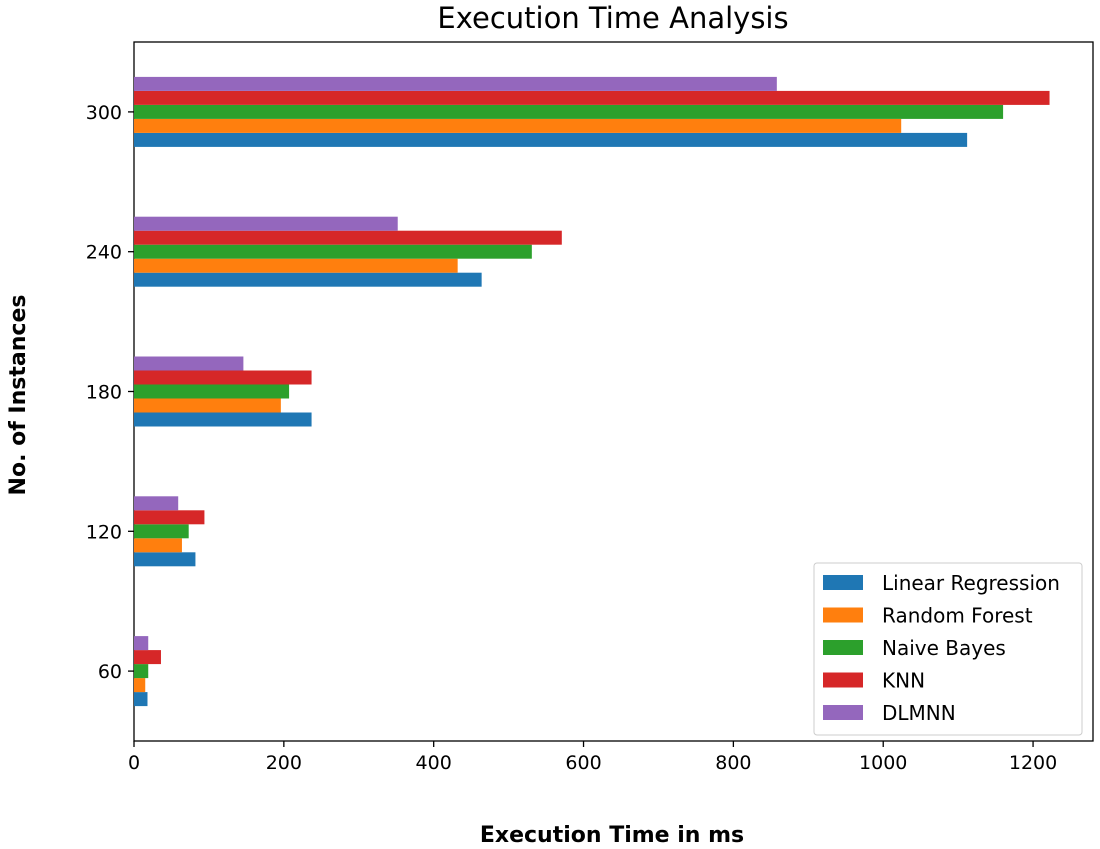 The image size is (1100, 849). What do you see at coordinates (583, 763) in the screenshot?
I see `x-tick-label: 600` at bounding box center [583, 763].